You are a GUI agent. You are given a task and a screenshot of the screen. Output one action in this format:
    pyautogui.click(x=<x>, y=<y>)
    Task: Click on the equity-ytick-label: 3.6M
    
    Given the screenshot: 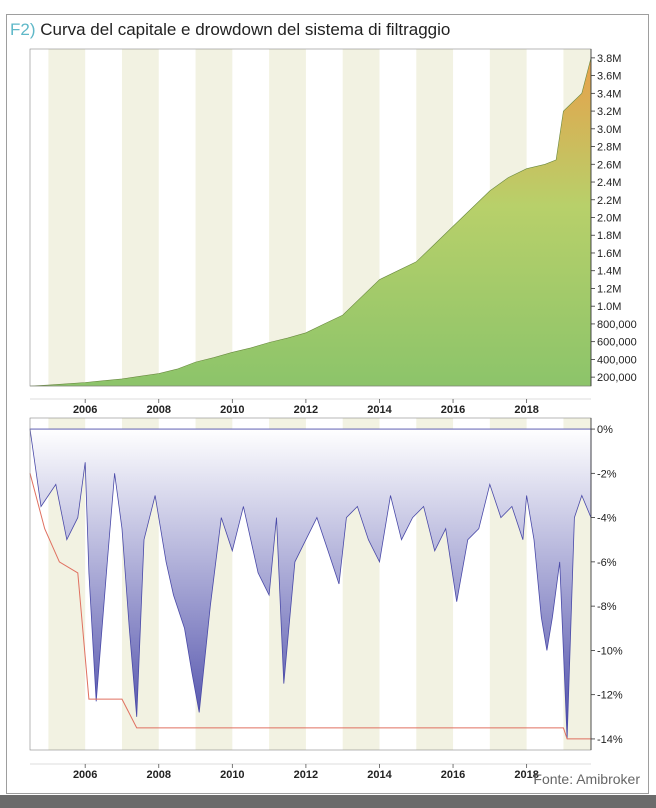 What is the action you would take?
    pyautogui.click(x=609, y=77)
    